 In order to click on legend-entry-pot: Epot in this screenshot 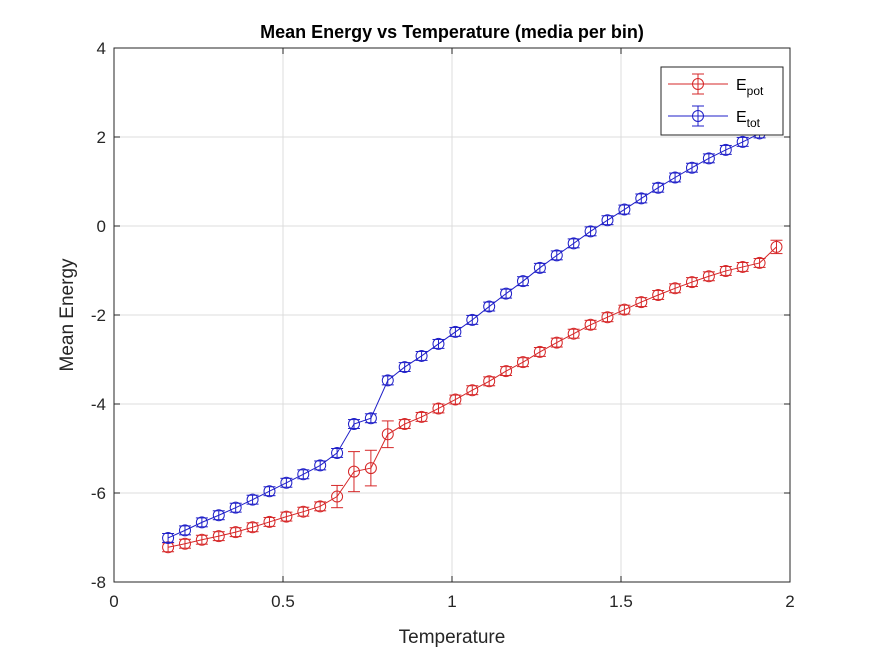, I will do `click(716, 85)`.